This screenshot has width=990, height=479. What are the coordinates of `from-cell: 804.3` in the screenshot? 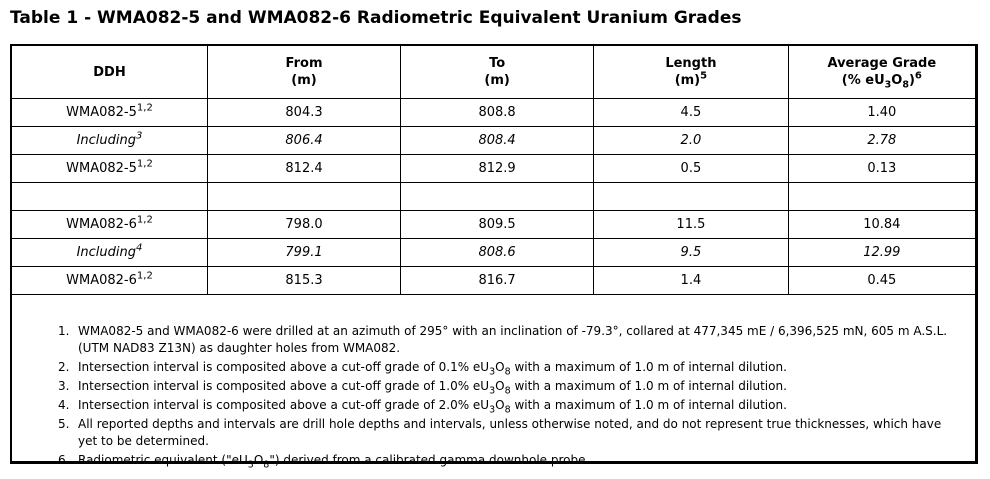 It's located at (304, 112).